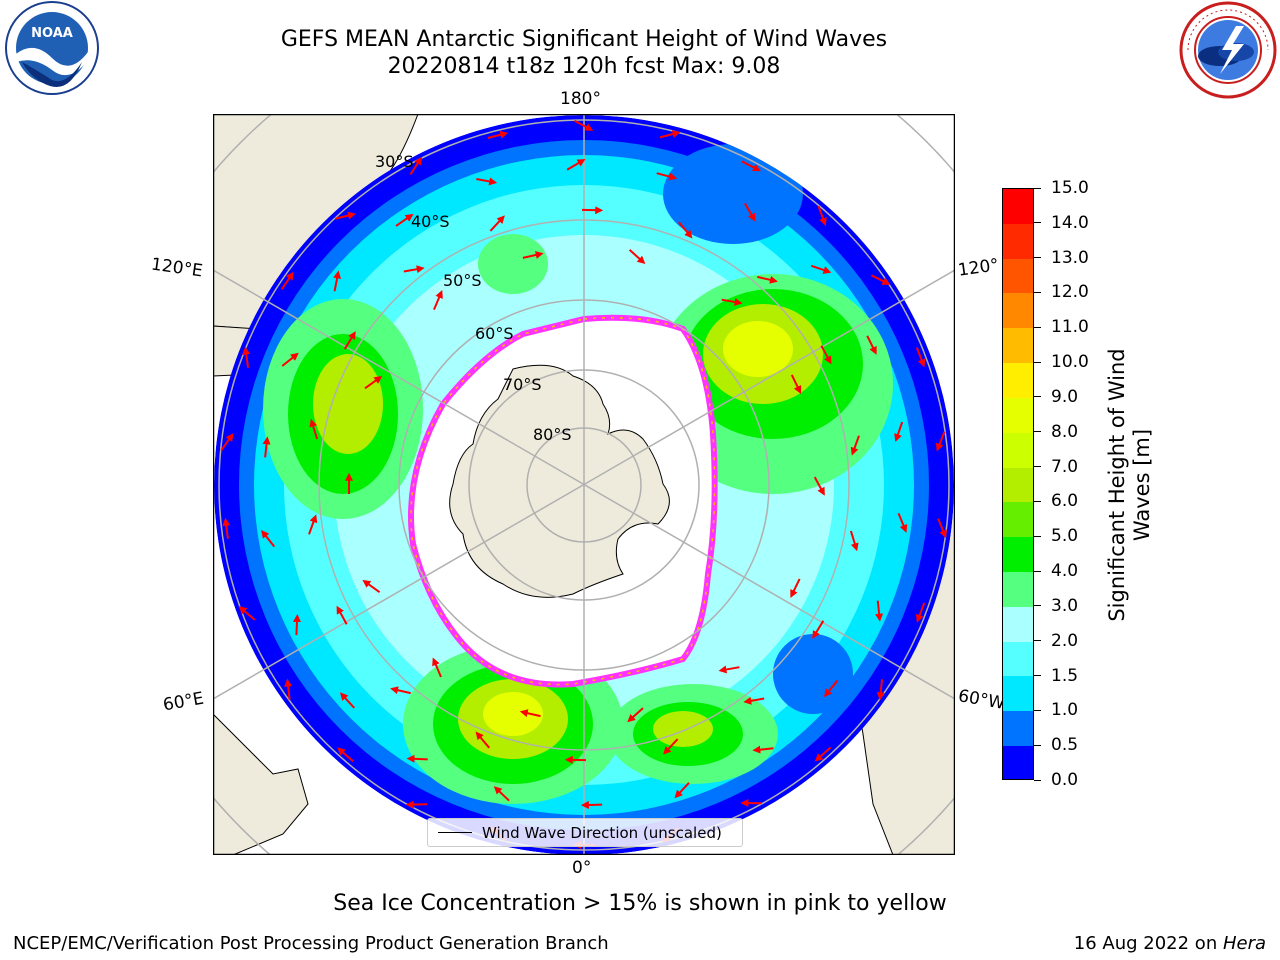 The height and width of the screenshot is (960, 1280). What do you see at coordinates (176, 268) in the screenshot?
I see `lon-label-120e: 120°E` at bounding box center [176, 268].